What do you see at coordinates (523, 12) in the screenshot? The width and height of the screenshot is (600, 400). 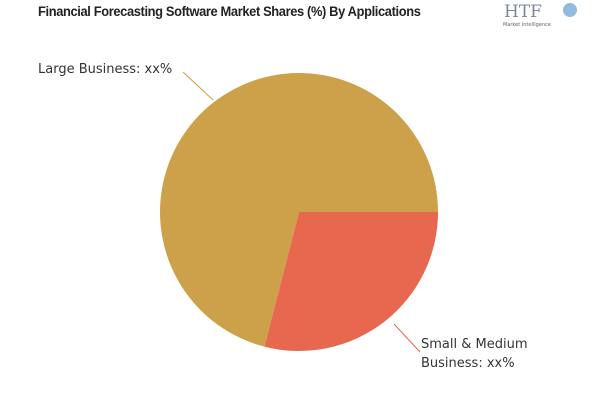 I see `logo: HTF` at bounding box center [523, 12].